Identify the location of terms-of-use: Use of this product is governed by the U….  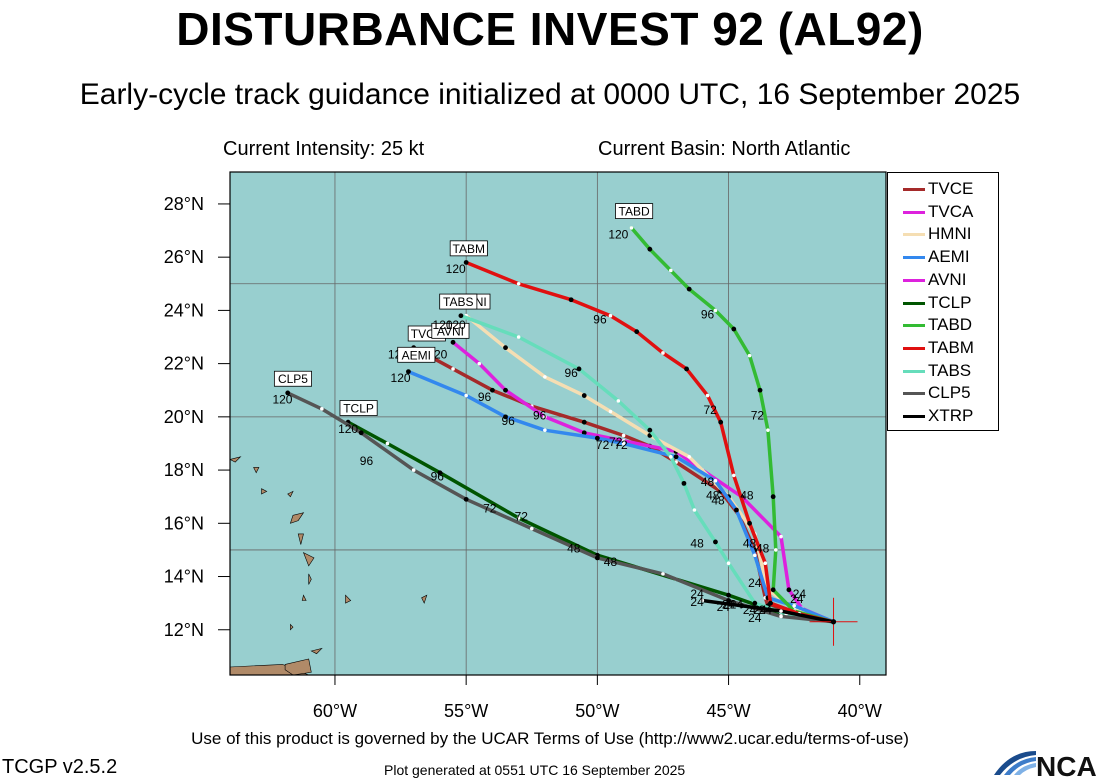
(550, 738).